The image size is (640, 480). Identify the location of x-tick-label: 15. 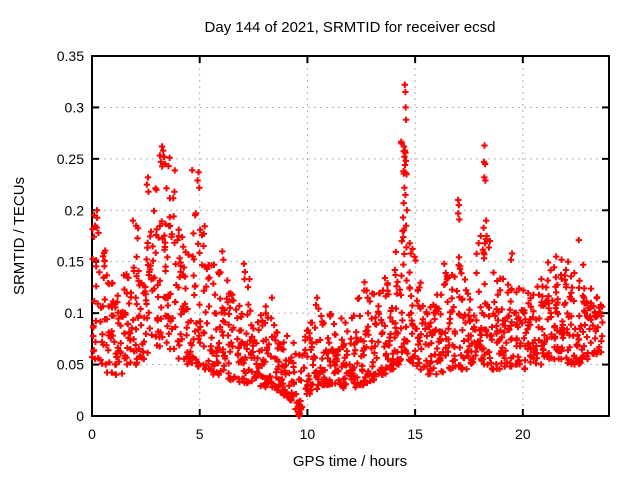
(415, 434).